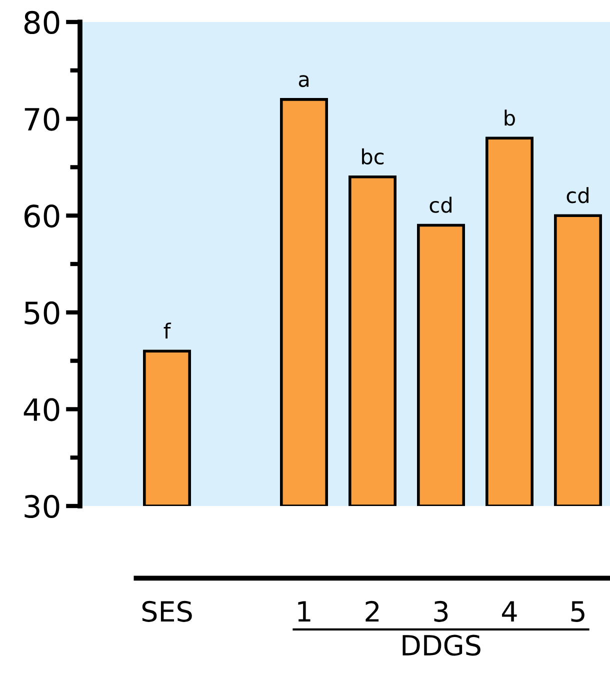 This screenshot has height=674, width=610. Describe the element at coordinates (42, 22) in the screenshot. I see `y-tick-label: 80` at that location.